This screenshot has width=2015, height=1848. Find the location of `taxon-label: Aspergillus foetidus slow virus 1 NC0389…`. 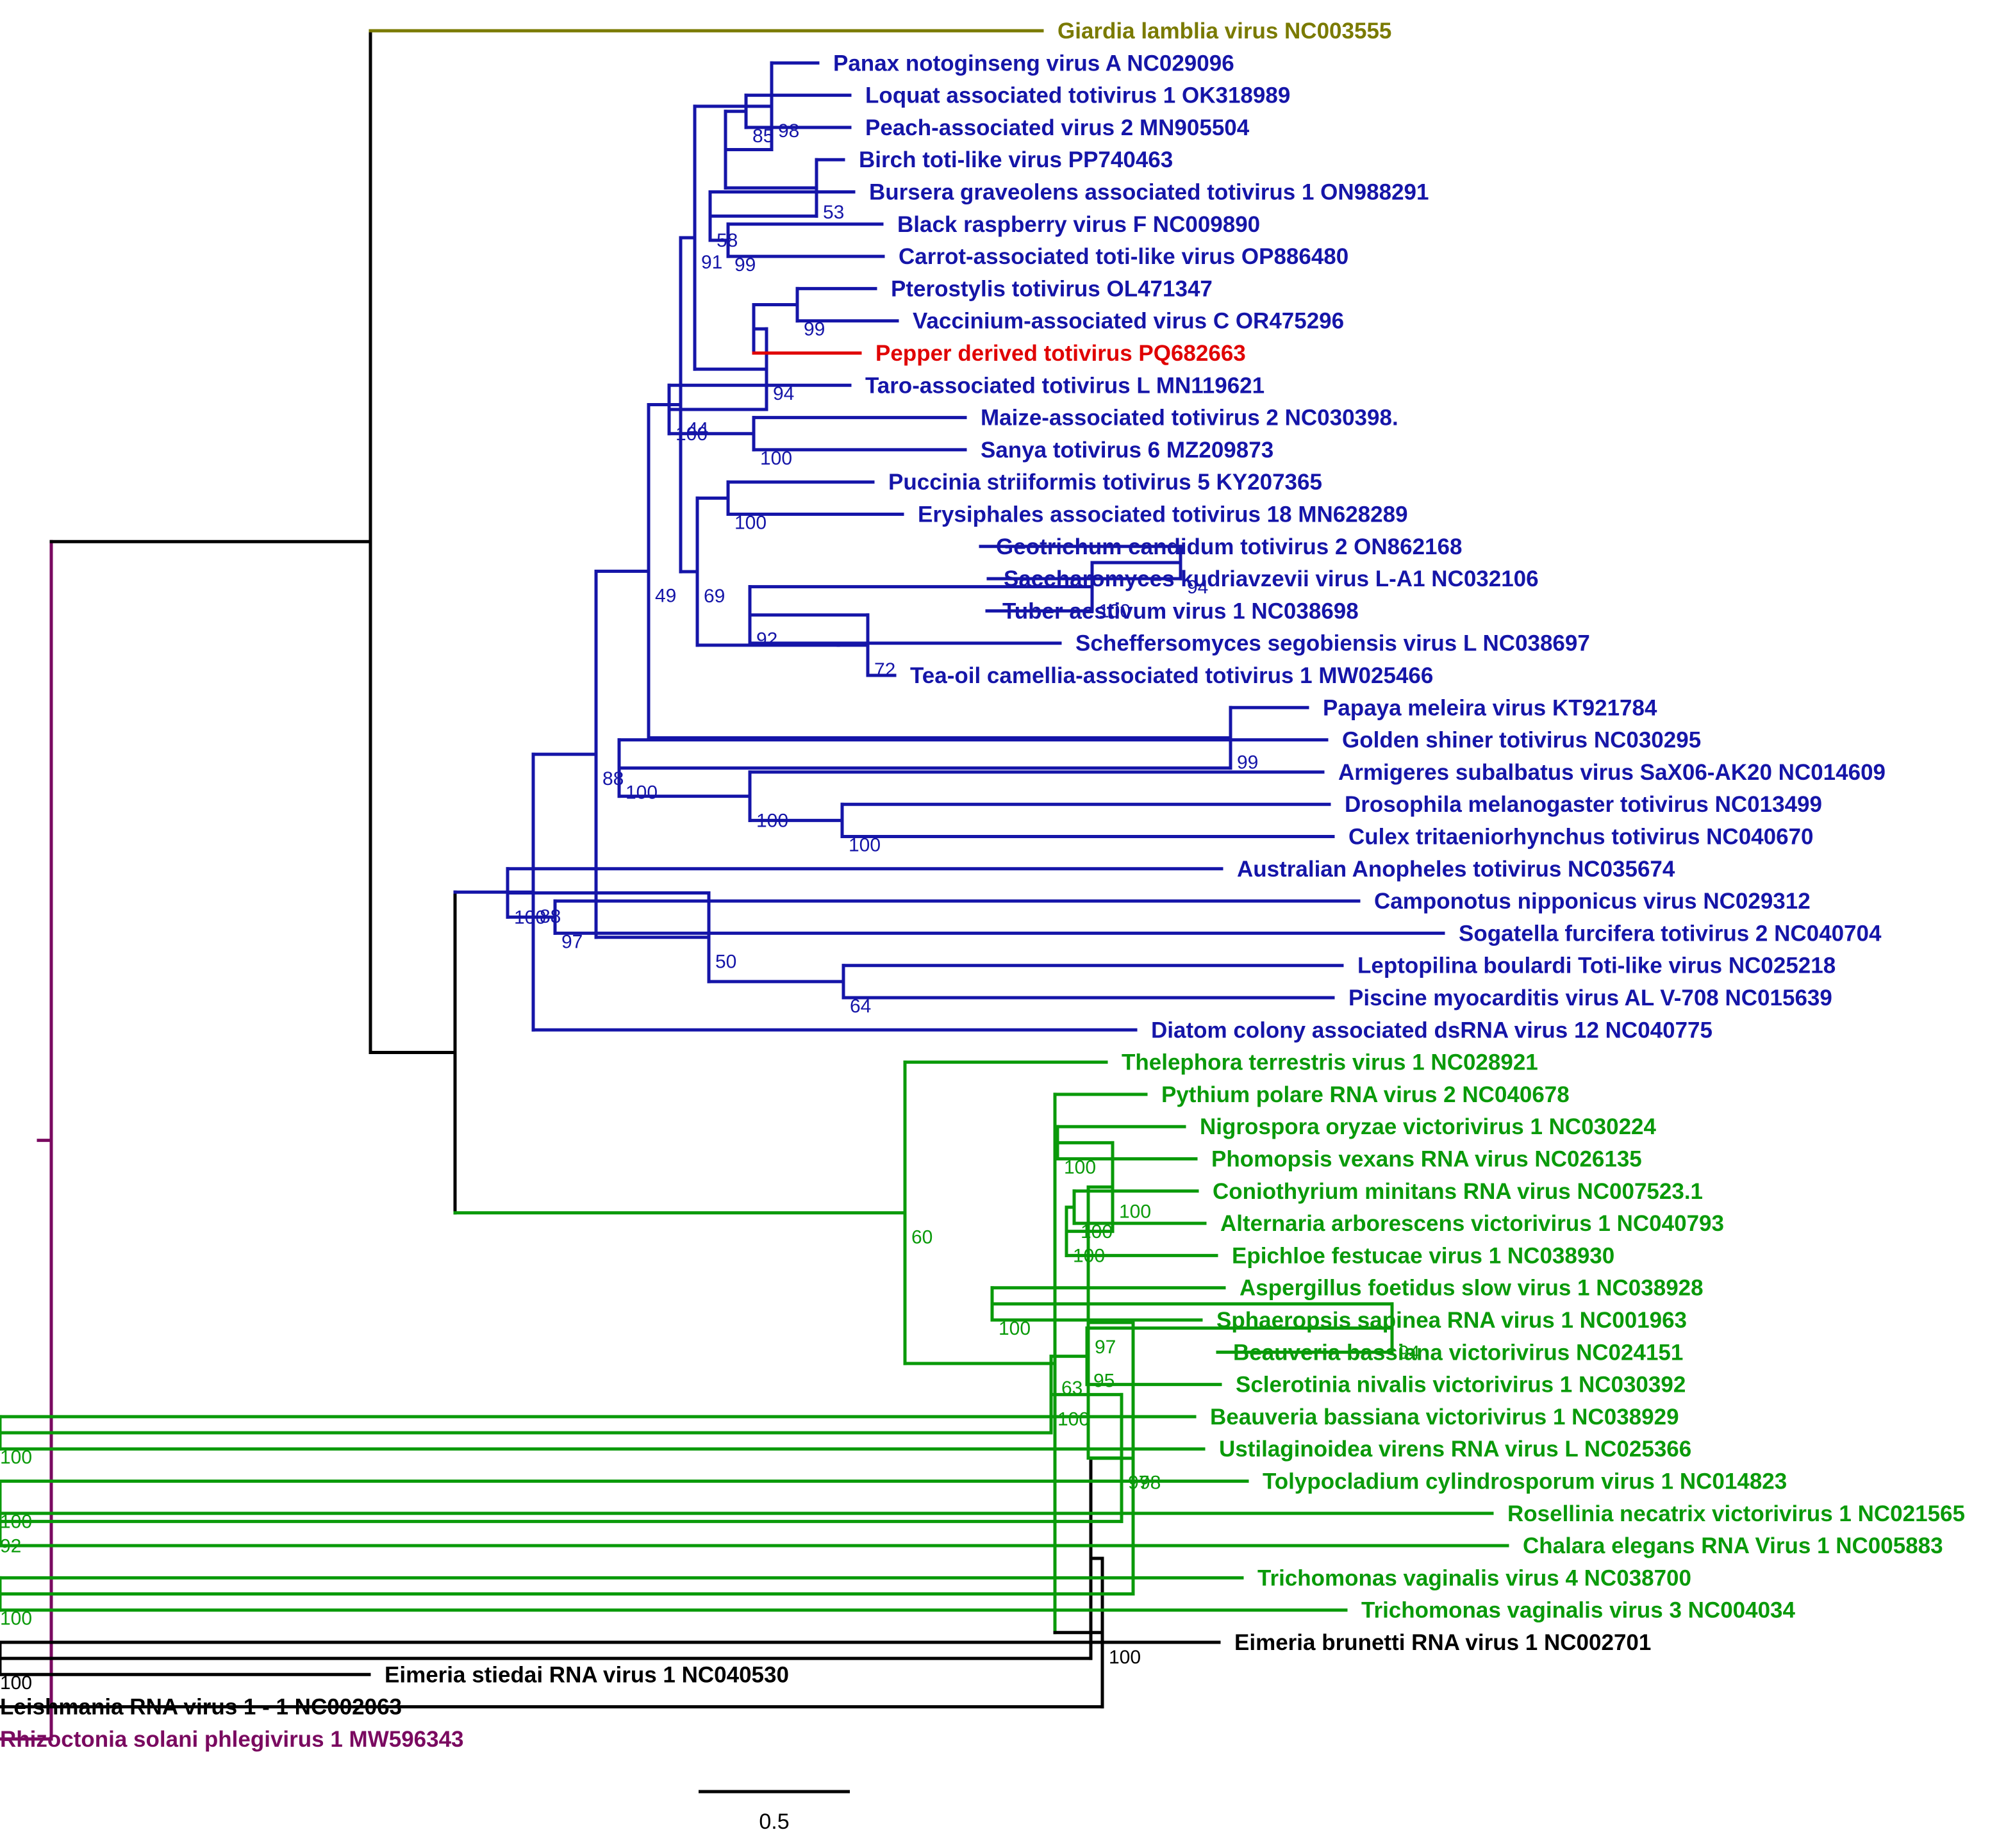

taxon-label: Aspergillus foetidus slow virus 1 NC0389… is located at coordinates (1472, 1288).